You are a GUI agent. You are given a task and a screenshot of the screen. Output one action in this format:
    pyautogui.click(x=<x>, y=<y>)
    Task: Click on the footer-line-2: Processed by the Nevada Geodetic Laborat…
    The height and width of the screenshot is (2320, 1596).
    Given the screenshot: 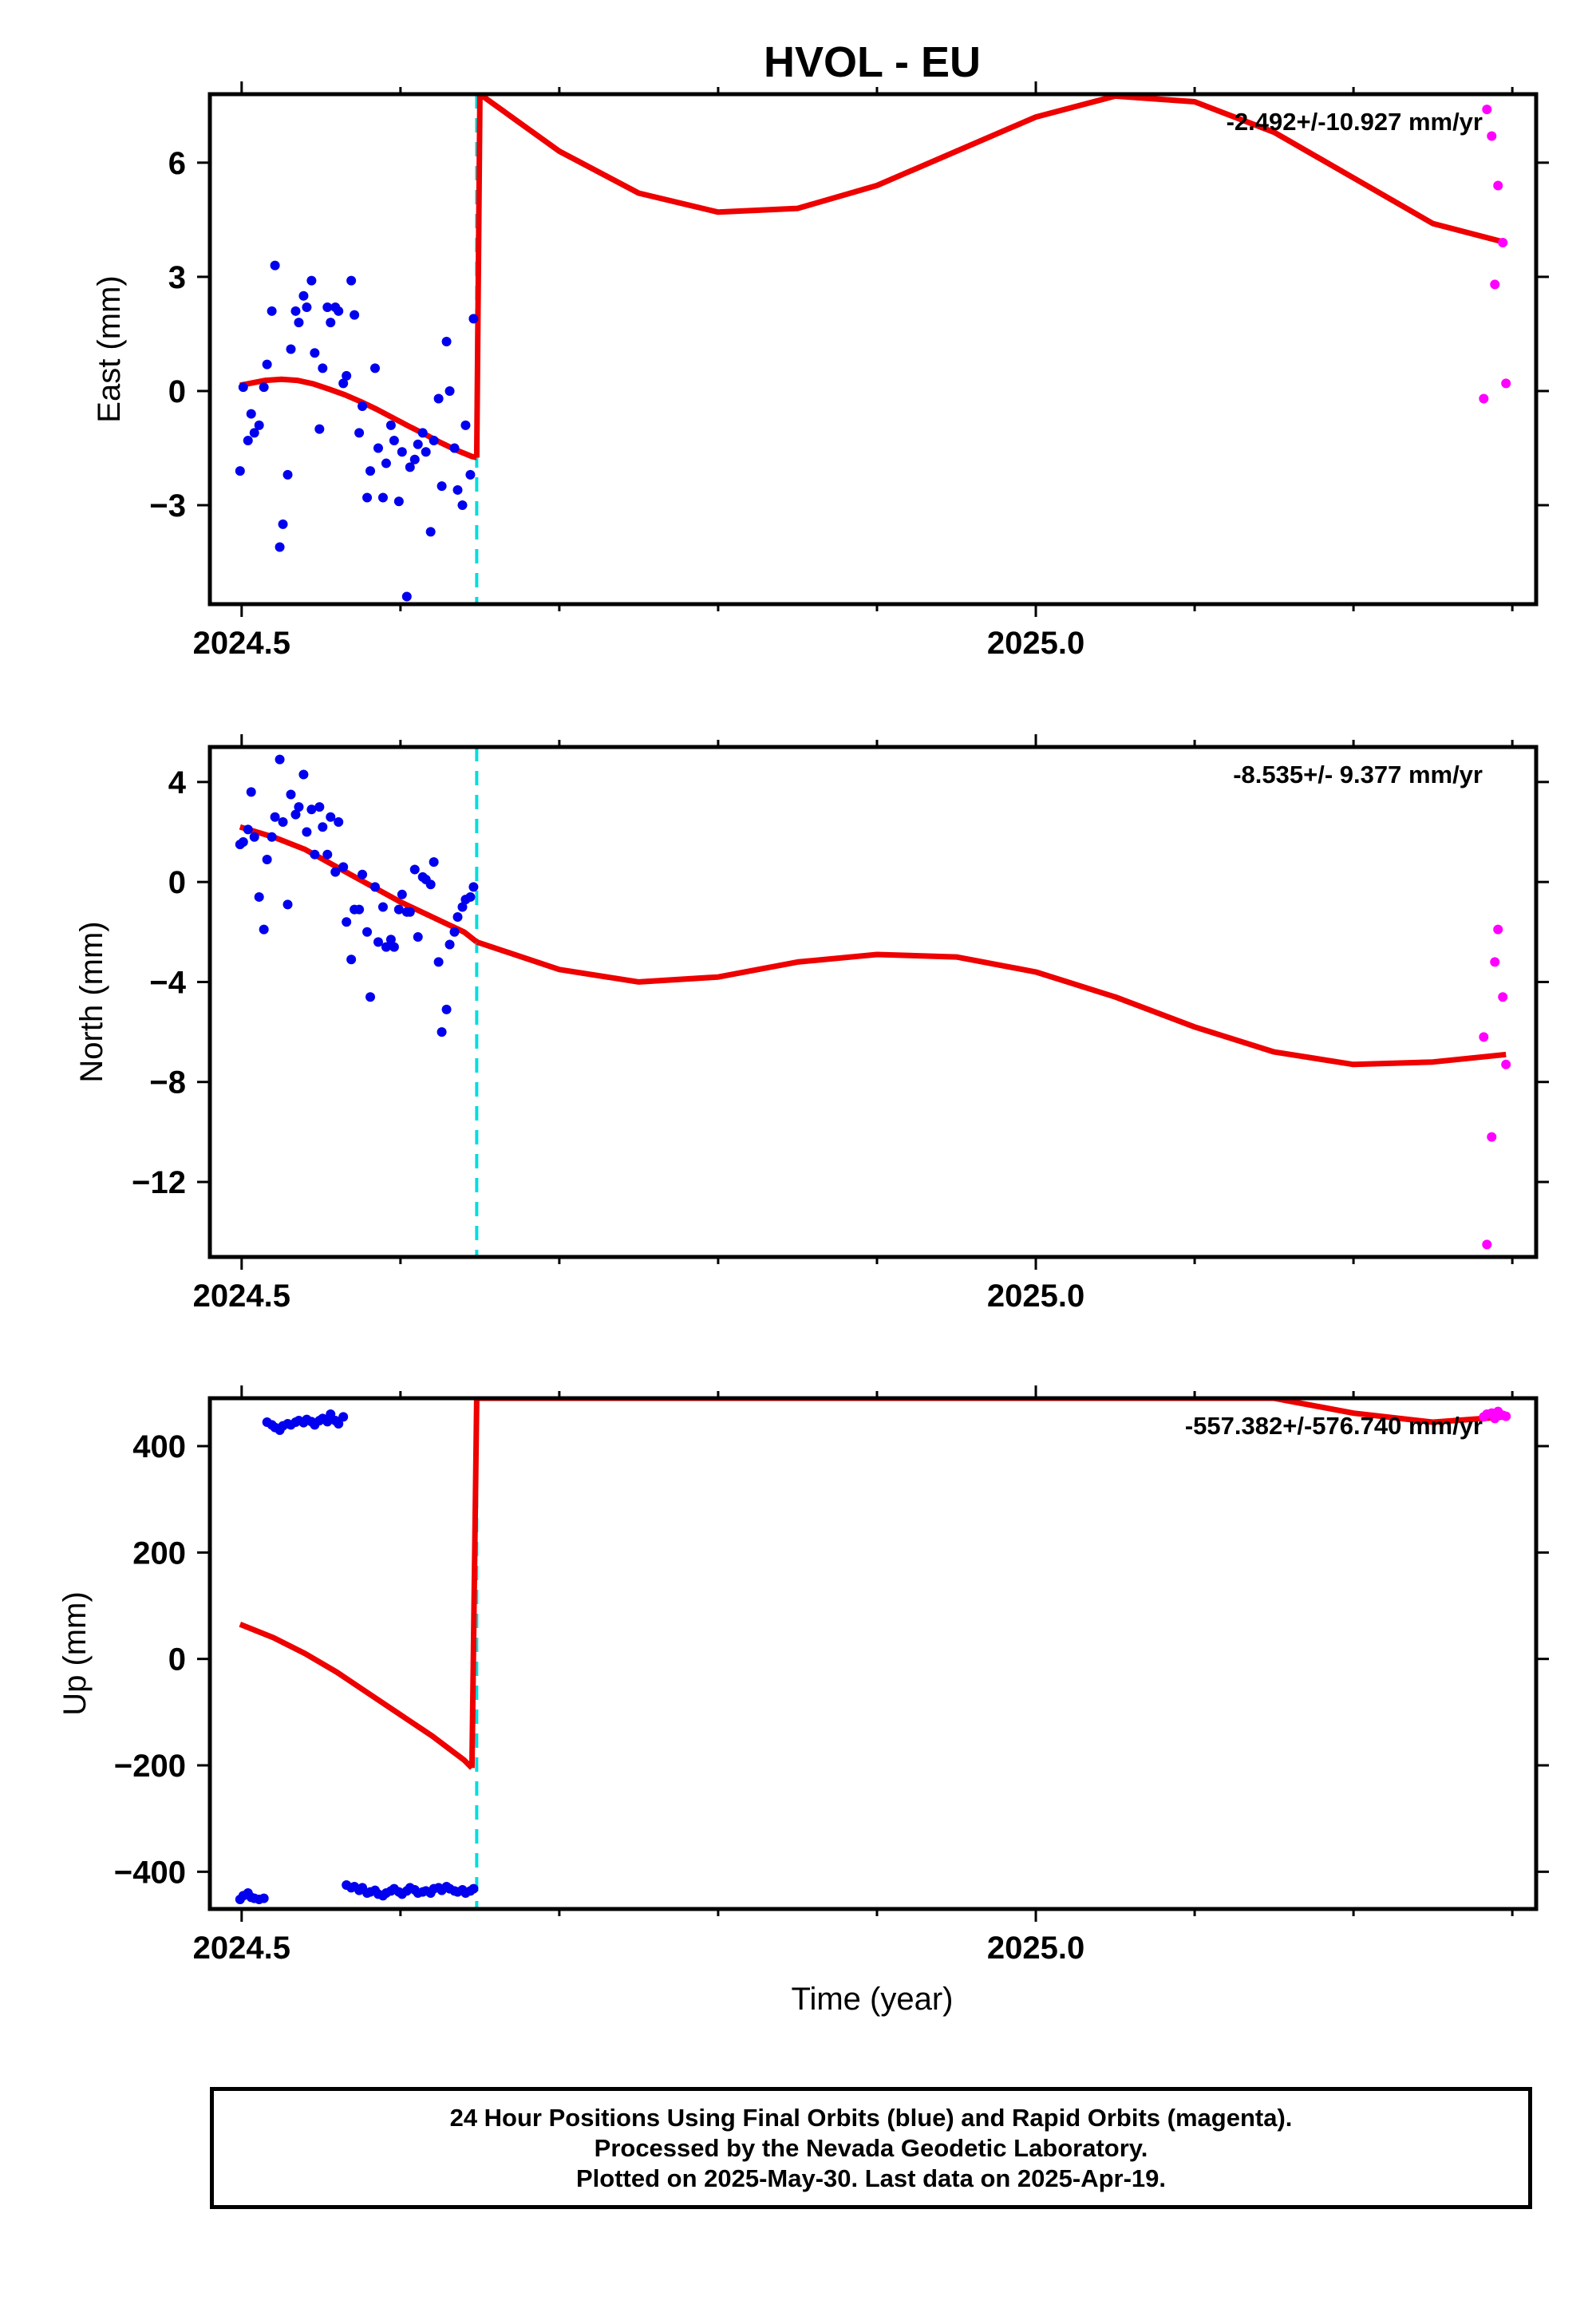 What is the action you would take?
    pyautogui.click(x=871, y=2147)
    